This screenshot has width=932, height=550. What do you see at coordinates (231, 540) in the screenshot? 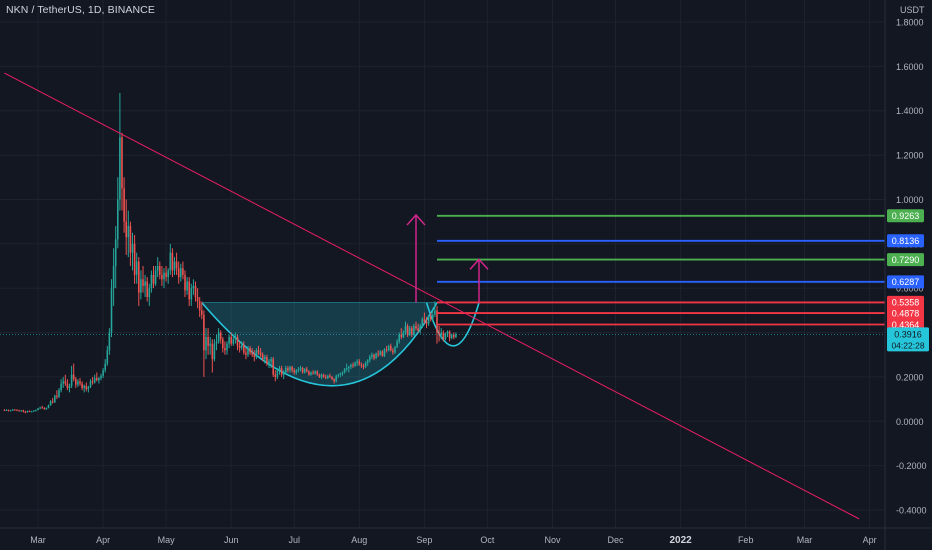
I see `time-tick-label: Jun` at bounding box center [231, 540].